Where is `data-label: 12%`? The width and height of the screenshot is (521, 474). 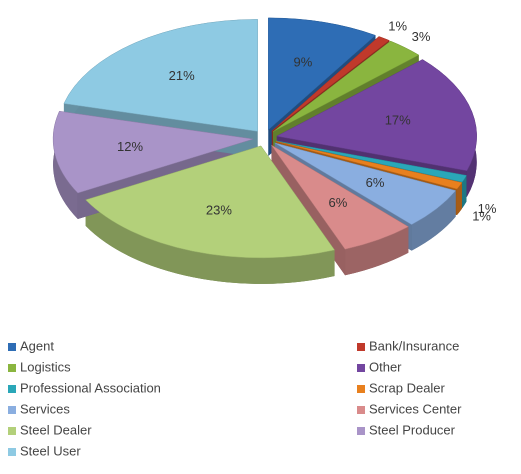
data-label: 12% is located at coordinates (130, 146).